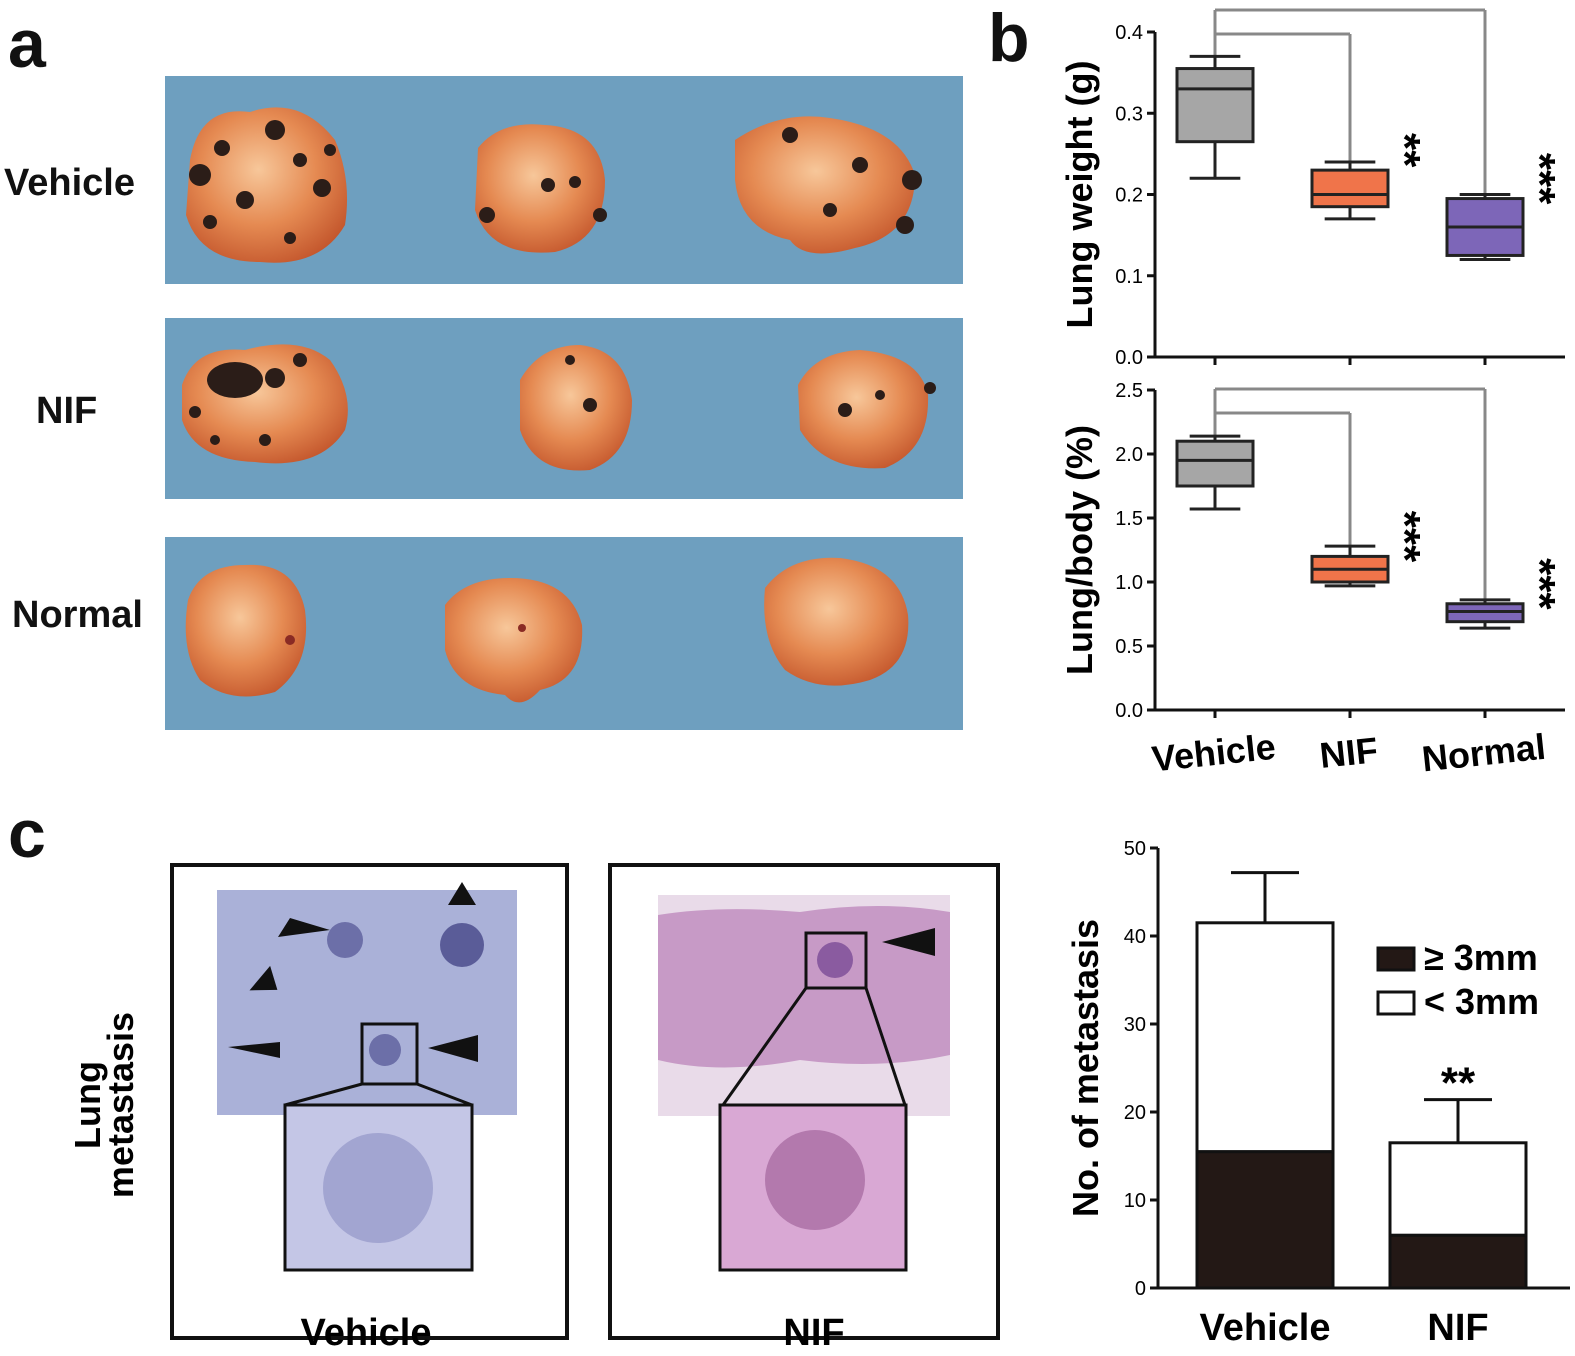 The height and width of the screenshot is (1356, 1575). I want to click on histology-caption-vehicle: Vehicle, so click(366, 1333).